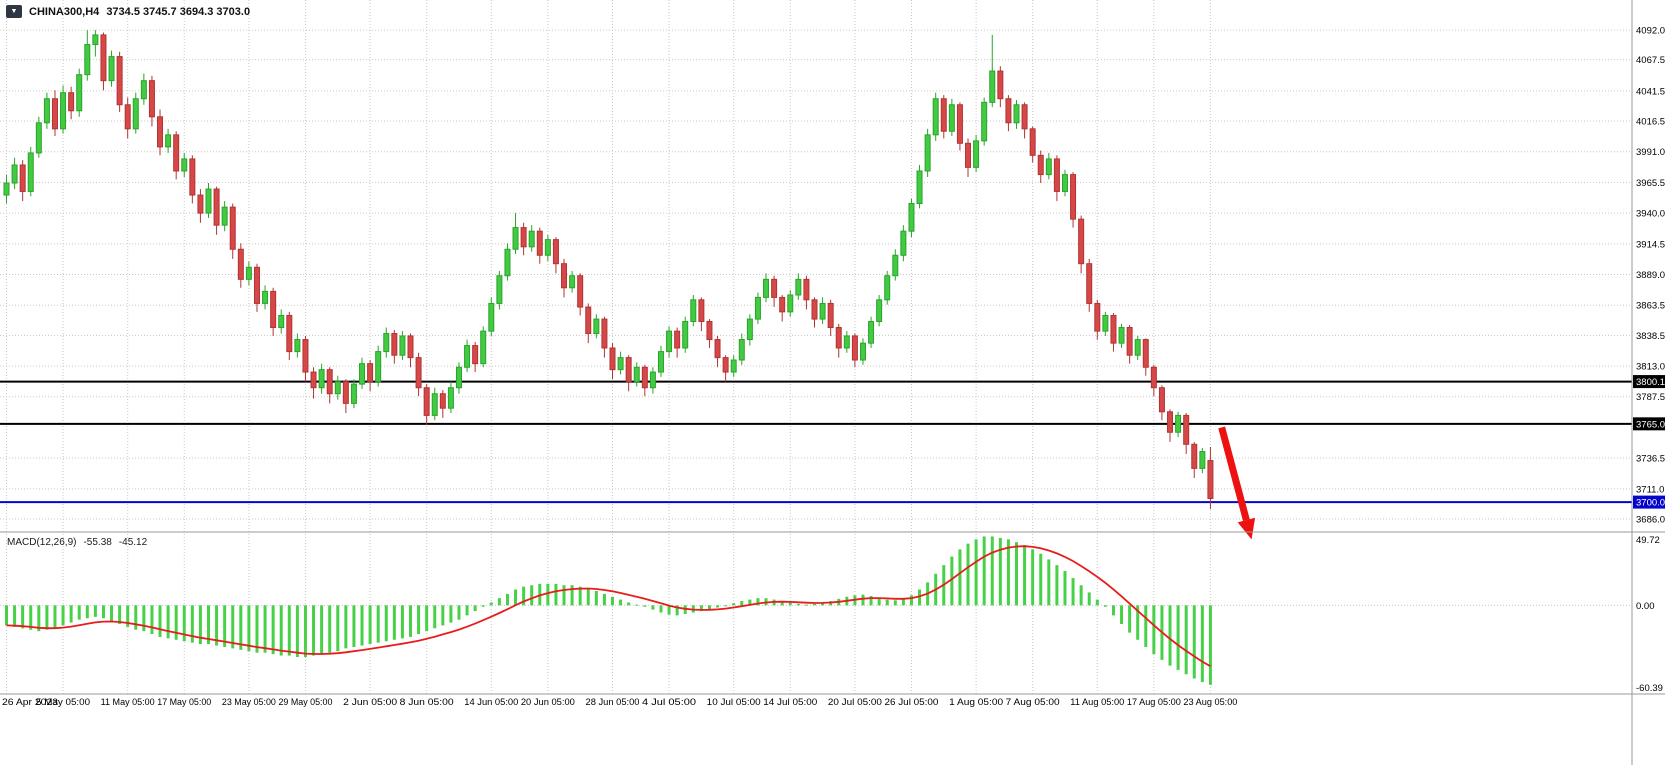 The image size is (1665, 765). I want to click on price-tag-label: 3800.1, so click(1650, 382).